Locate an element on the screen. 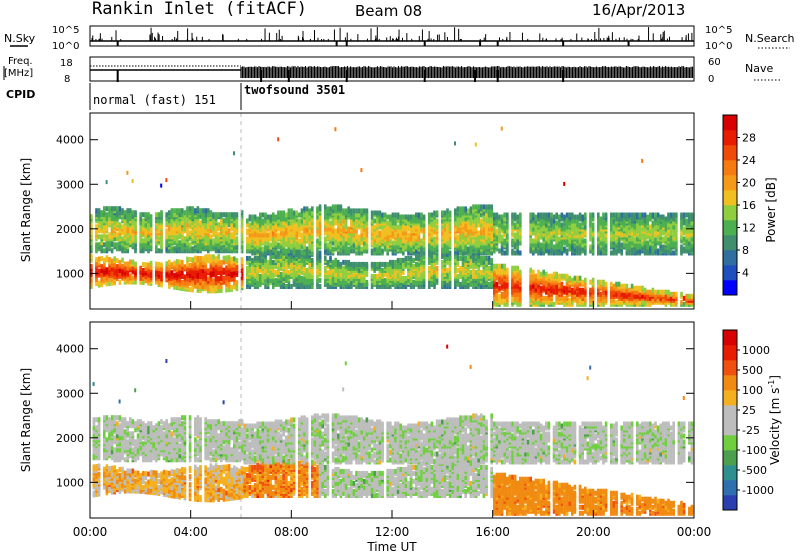 The image size is (800, 559). cpid-label: CPID is located at coordinates (20, 94).